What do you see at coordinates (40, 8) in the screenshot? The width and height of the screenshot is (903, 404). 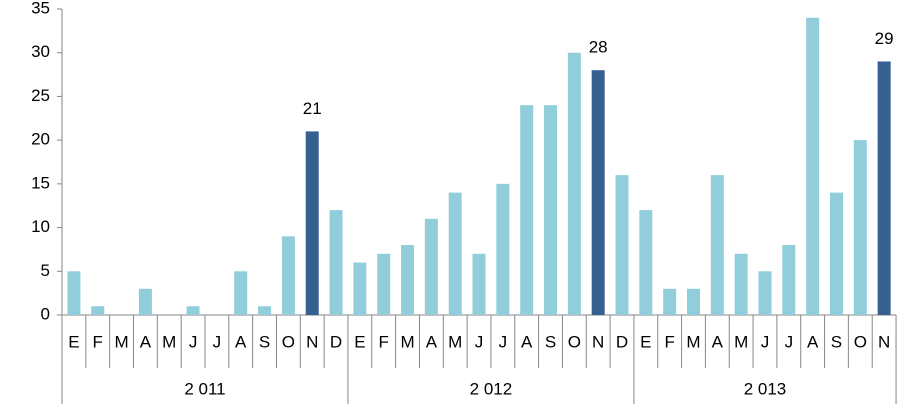 I see `y-tick-label: 35` at bounding box center [40, 8].